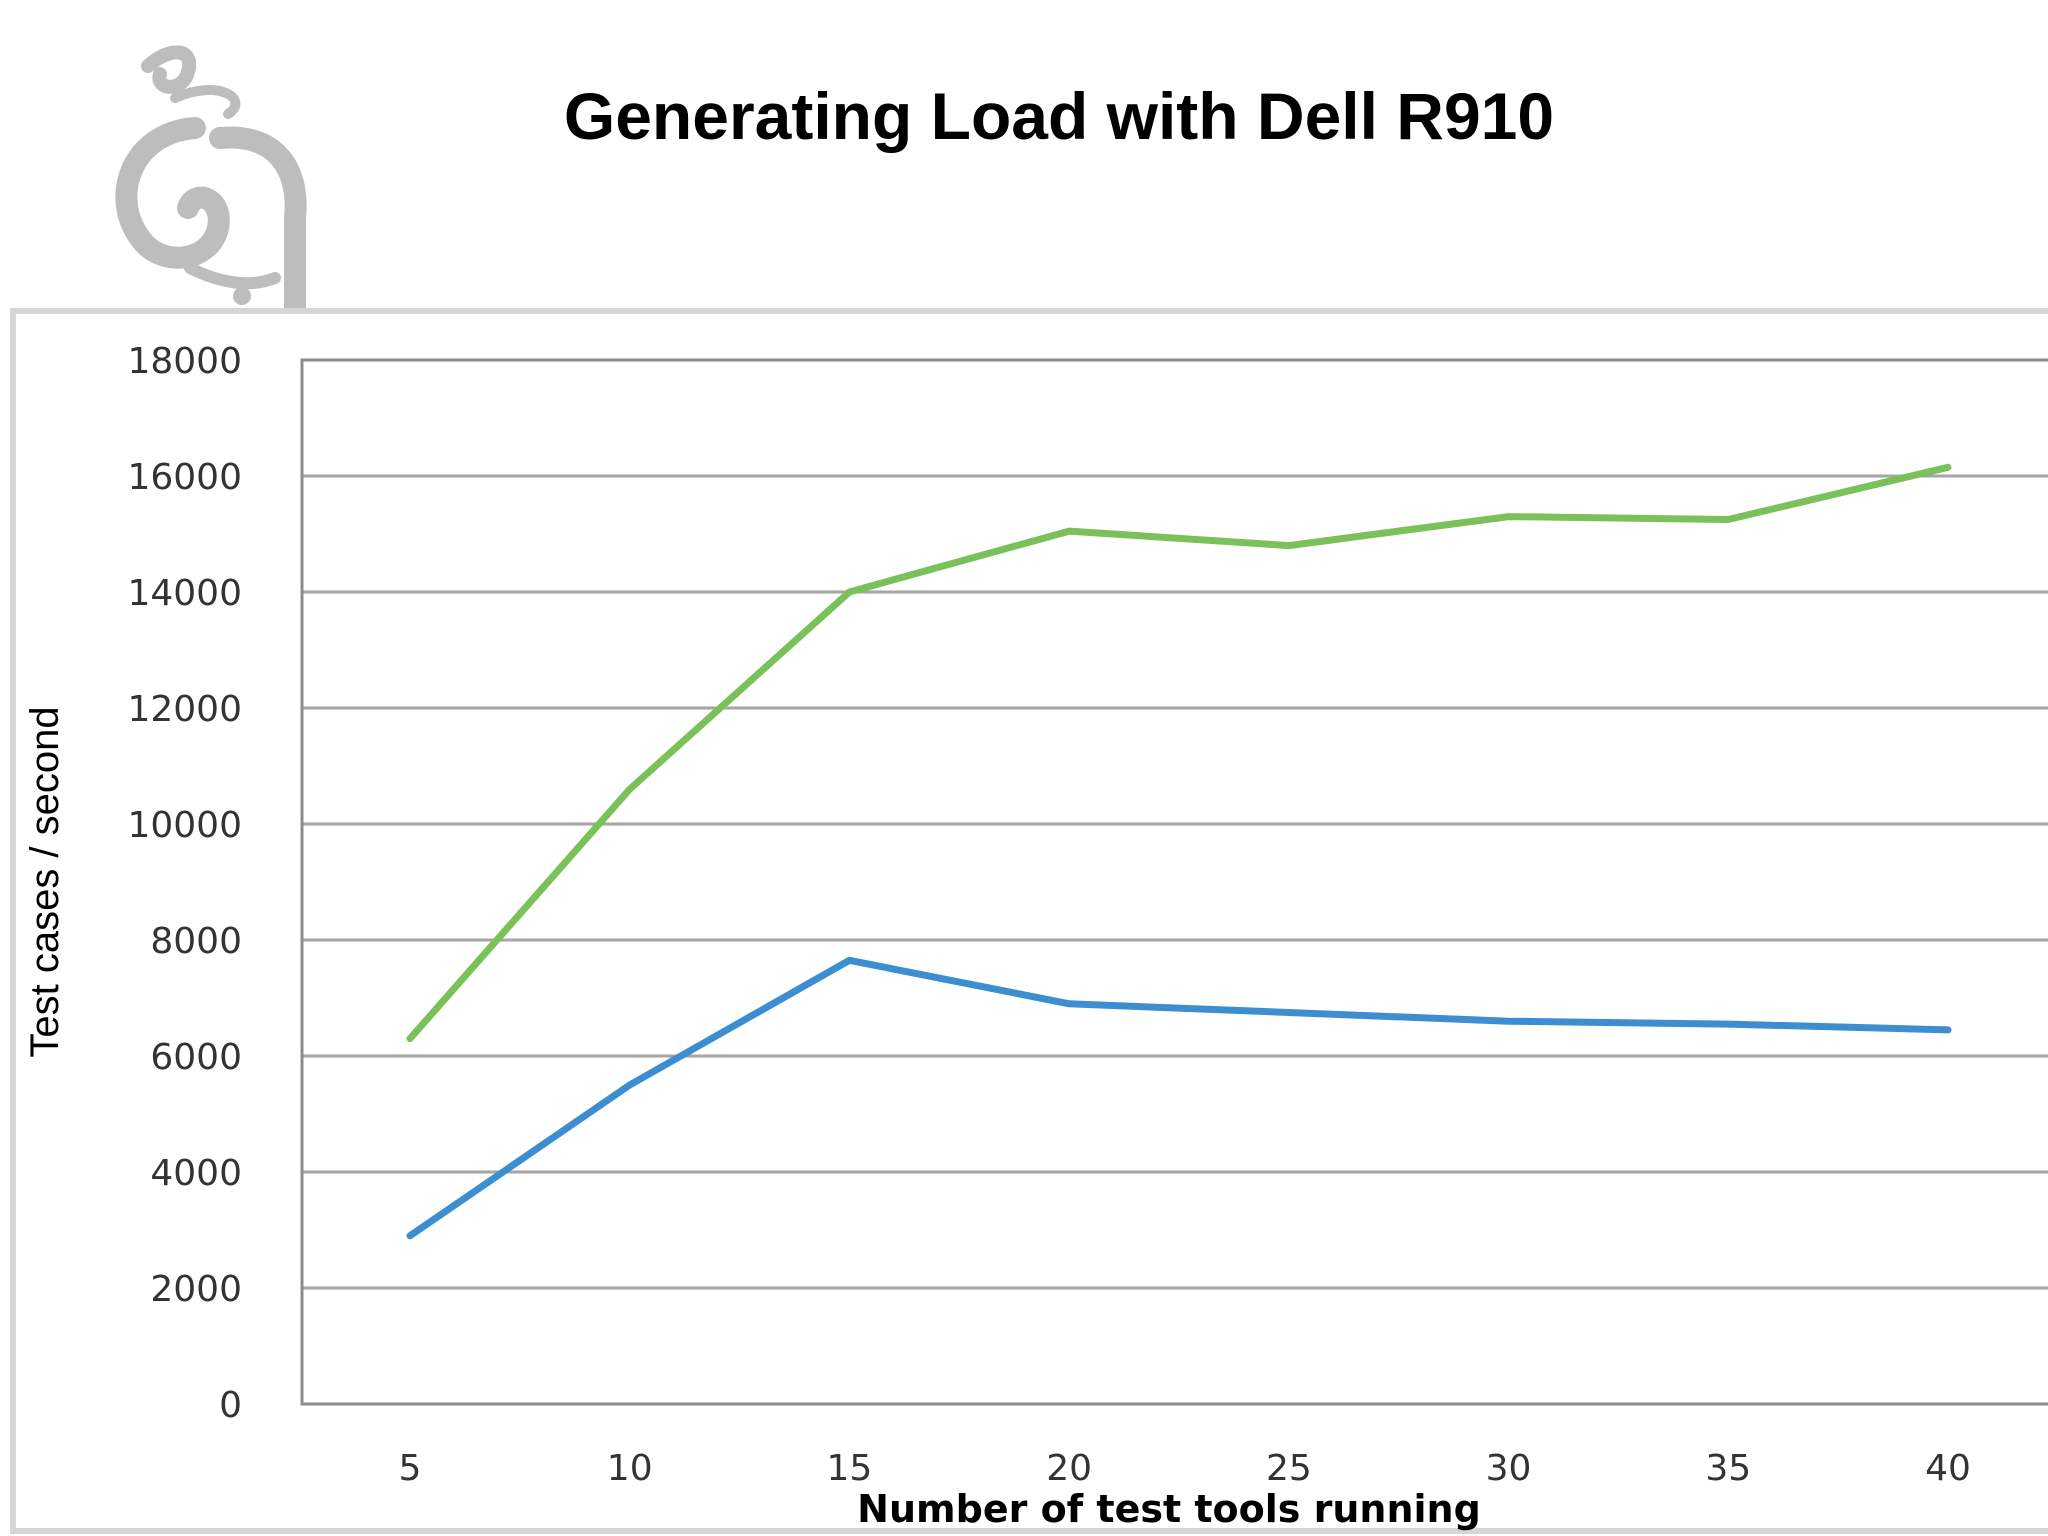 This screenshot has height=1536, width=2048. I want to click on slide-title: Generating Load with Dell R910, so click(1059, 116).